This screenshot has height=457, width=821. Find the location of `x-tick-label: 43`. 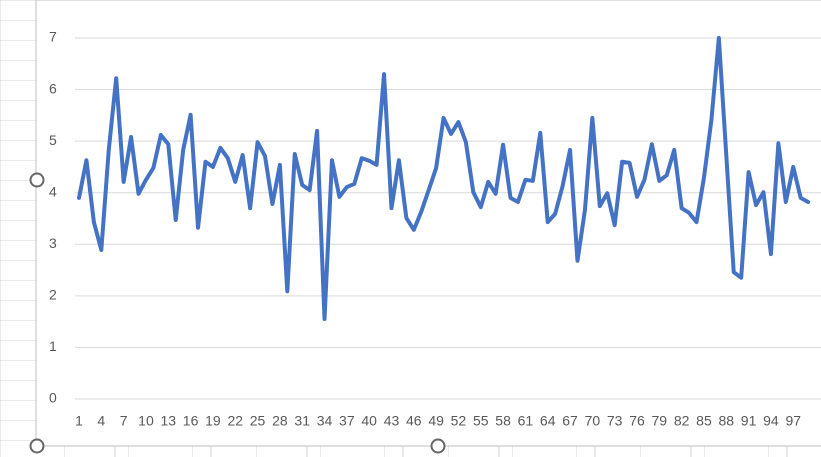

x-tick-label: 43 is located at coordinates (392, 421).